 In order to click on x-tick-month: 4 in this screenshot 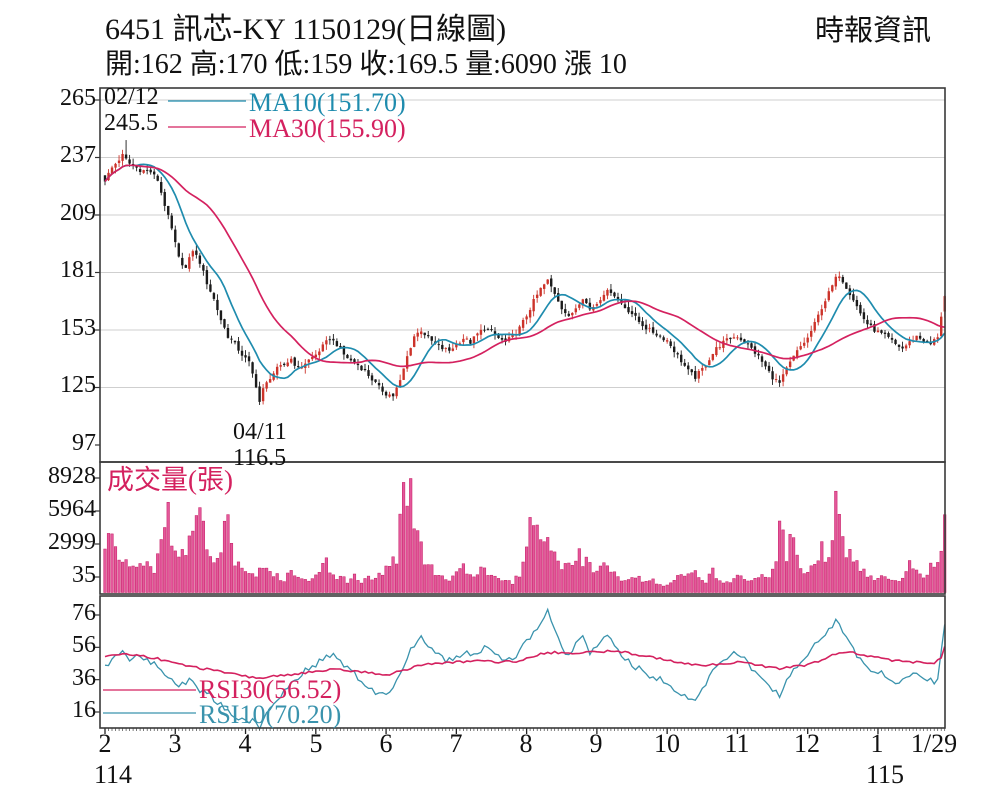, I will do `click(245, 743)`.